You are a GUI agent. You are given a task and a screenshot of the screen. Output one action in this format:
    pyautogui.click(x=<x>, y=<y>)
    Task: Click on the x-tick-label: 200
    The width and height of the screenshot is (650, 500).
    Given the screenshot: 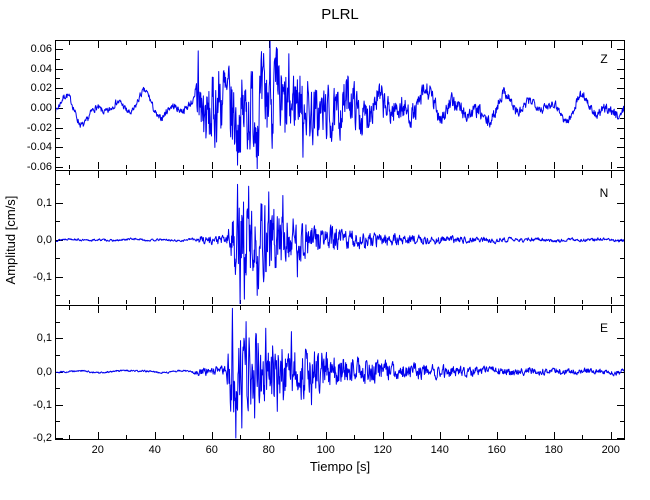 What is the action you would take?
    pyautogui.click(x=610, y=450)
    